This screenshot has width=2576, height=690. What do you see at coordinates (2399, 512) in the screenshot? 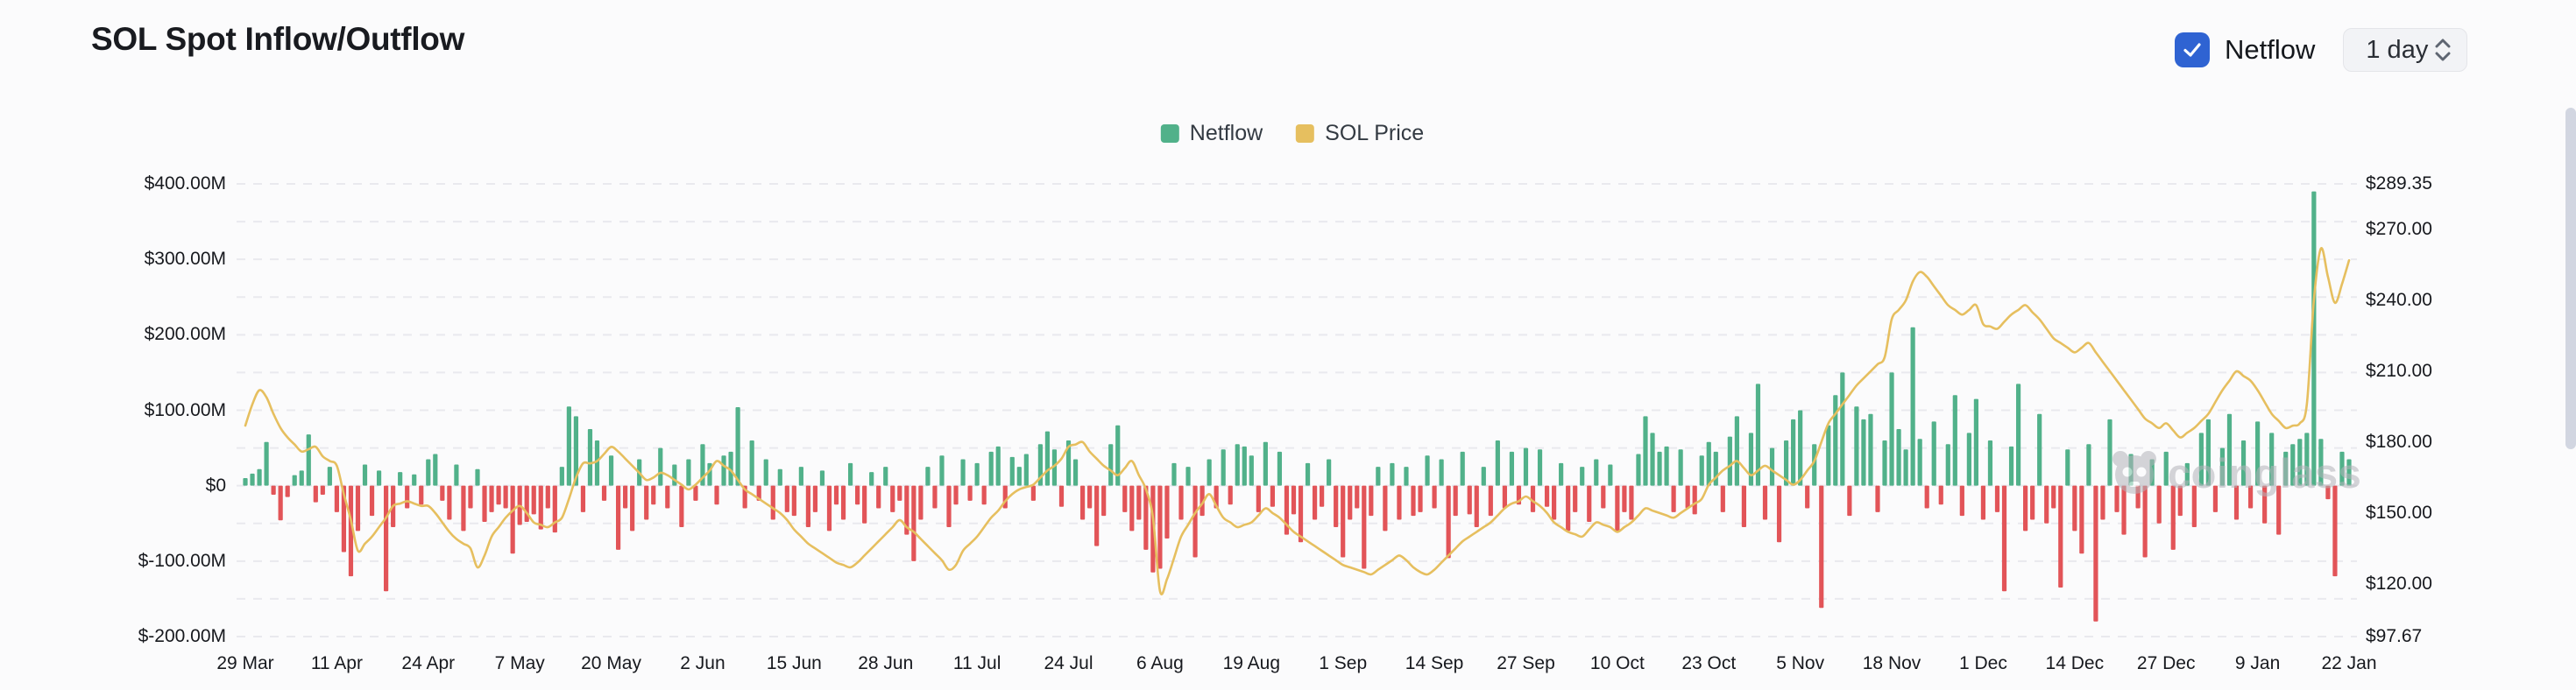
I see `right-axis-tick: $150.00` at bounding box center [2399, 512].